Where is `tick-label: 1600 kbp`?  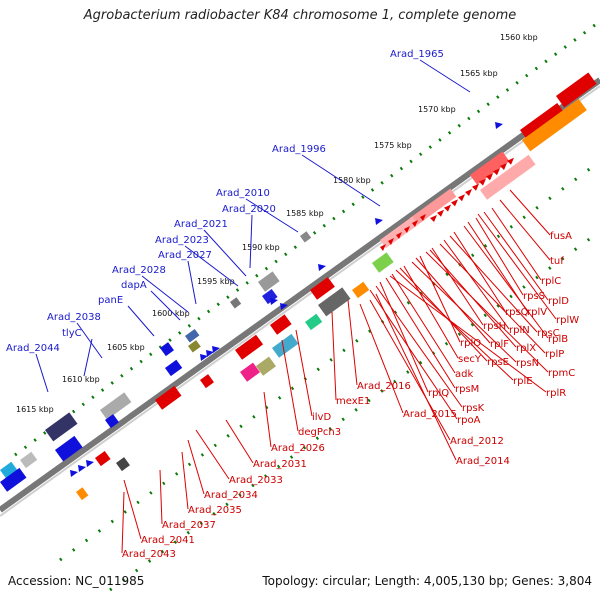
tick-label: 1600 kbp is located at coordinates (171, 313).